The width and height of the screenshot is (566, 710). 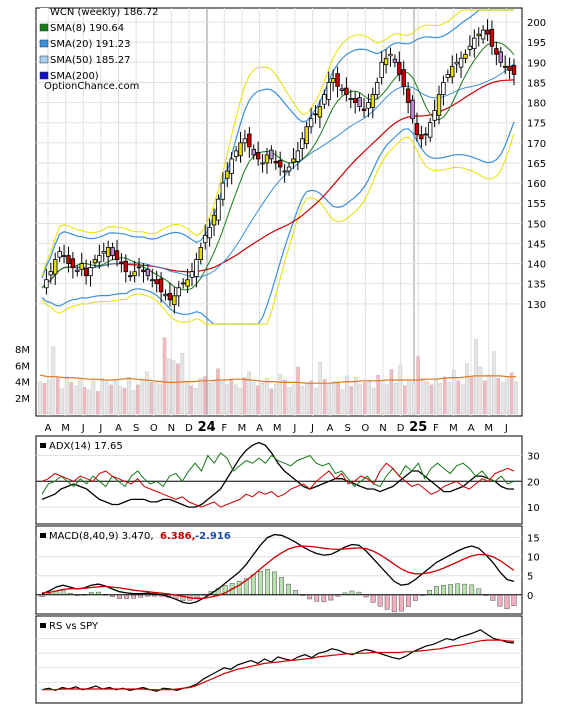 I want to click on adx-series-line, so click(x=278, y=473).